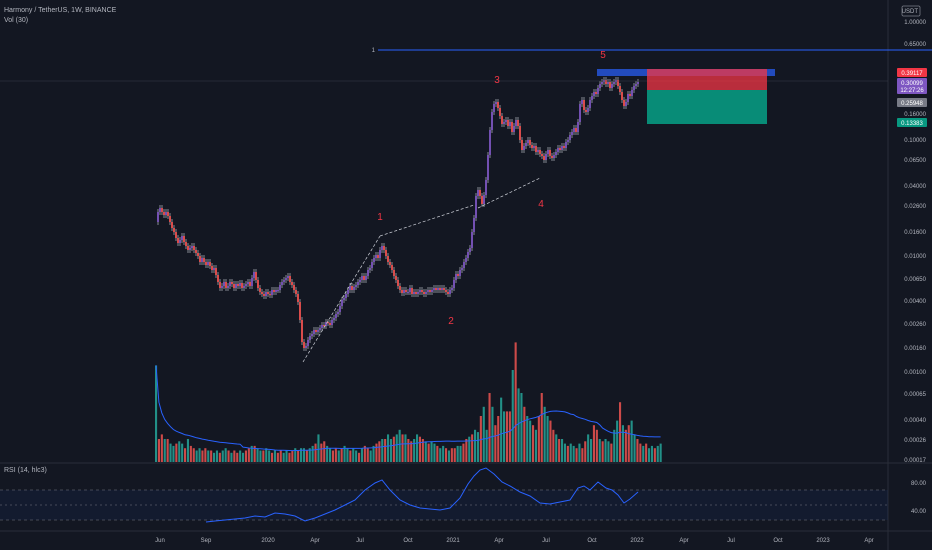  Describe the element at coordinates (25, 470) in the screenshot. I see `rsi-indicator-label: RSI (14, hlc3)` at that location.